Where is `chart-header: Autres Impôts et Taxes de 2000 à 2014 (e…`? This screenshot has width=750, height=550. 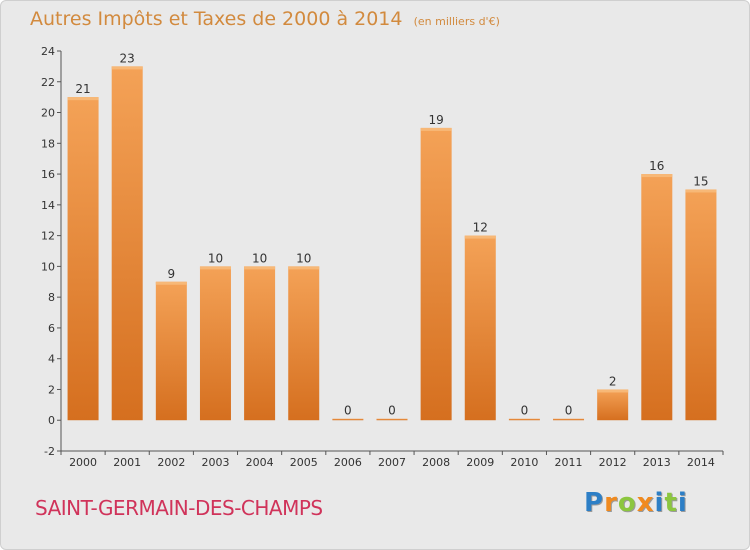
chart-header: Autres Impôts et Taxes de 2000 à 2014 (e… is located at coordinates (265, 19).